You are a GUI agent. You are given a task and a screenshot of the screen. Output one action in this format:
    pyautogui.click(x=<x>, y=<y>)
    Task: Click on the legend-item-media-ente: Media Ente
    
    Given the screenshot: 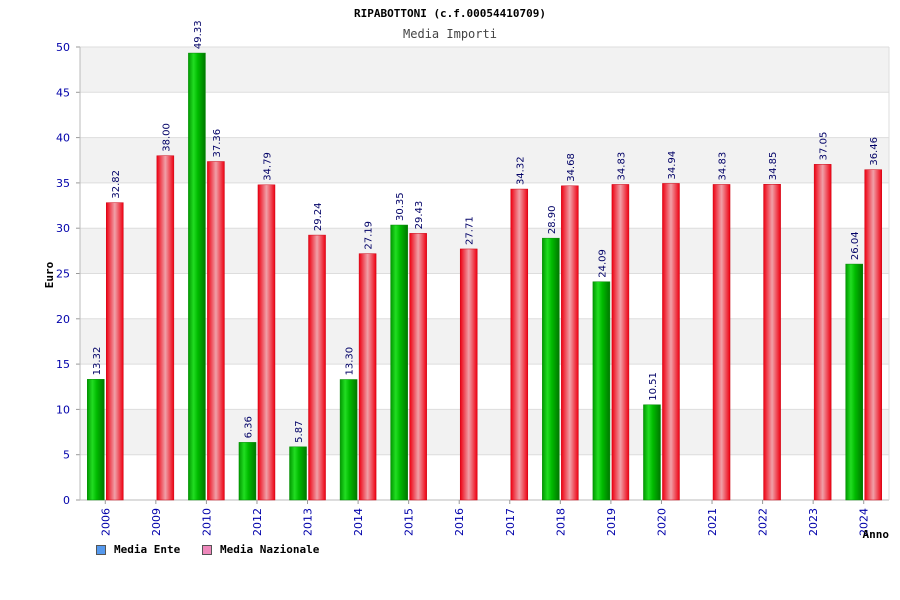 What is the action you would take?
    pyautogui.click(x=138, y=549)
    